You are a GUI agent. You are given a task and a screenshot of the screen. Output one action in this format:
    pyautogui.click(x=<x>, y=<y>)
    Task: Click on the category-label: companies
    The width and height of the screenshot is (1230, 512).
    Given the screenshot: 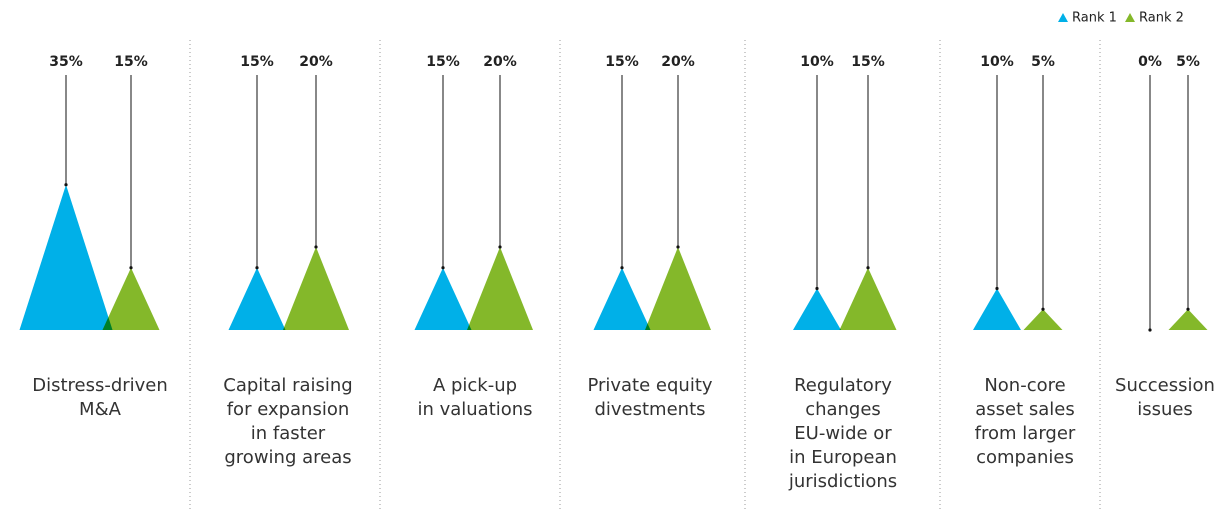 What is the action you would take?
    pyautogui.click(x=1025, y=457)
    